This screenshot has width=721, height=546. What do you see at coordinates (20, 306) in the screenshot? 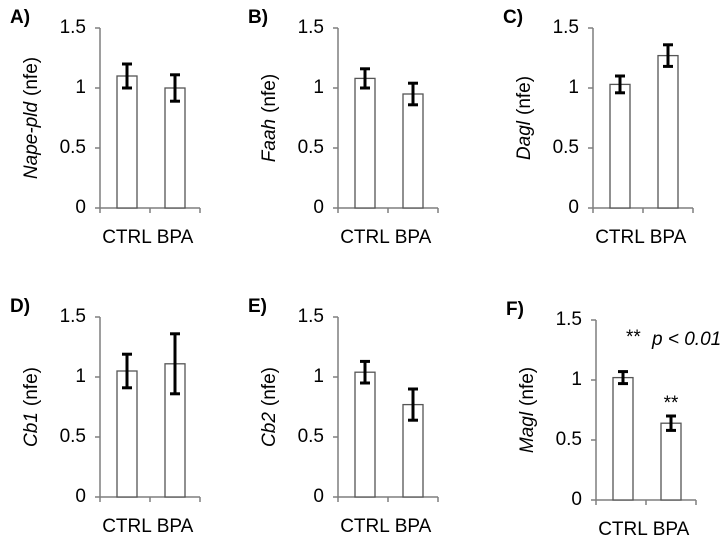
I see `panel-label: D)` at bounding box center [20, 306].